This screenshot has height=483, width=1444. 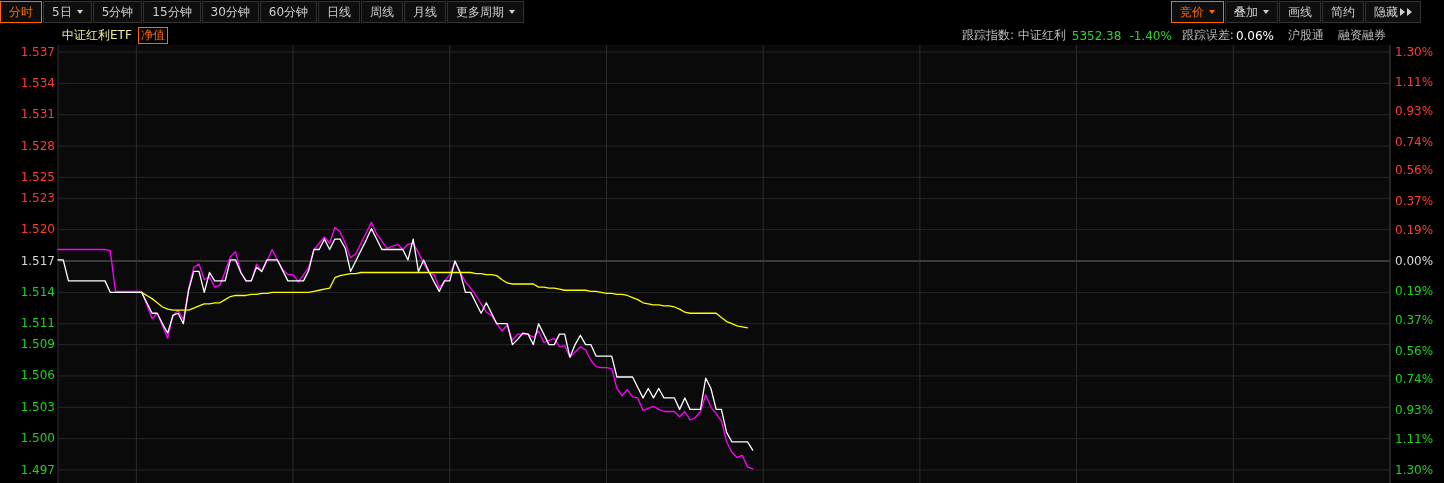 What do you see at coordinates (1306, 35) in the screenshot?
I see `text: 沪股通` at bounding box center [1306, 35].